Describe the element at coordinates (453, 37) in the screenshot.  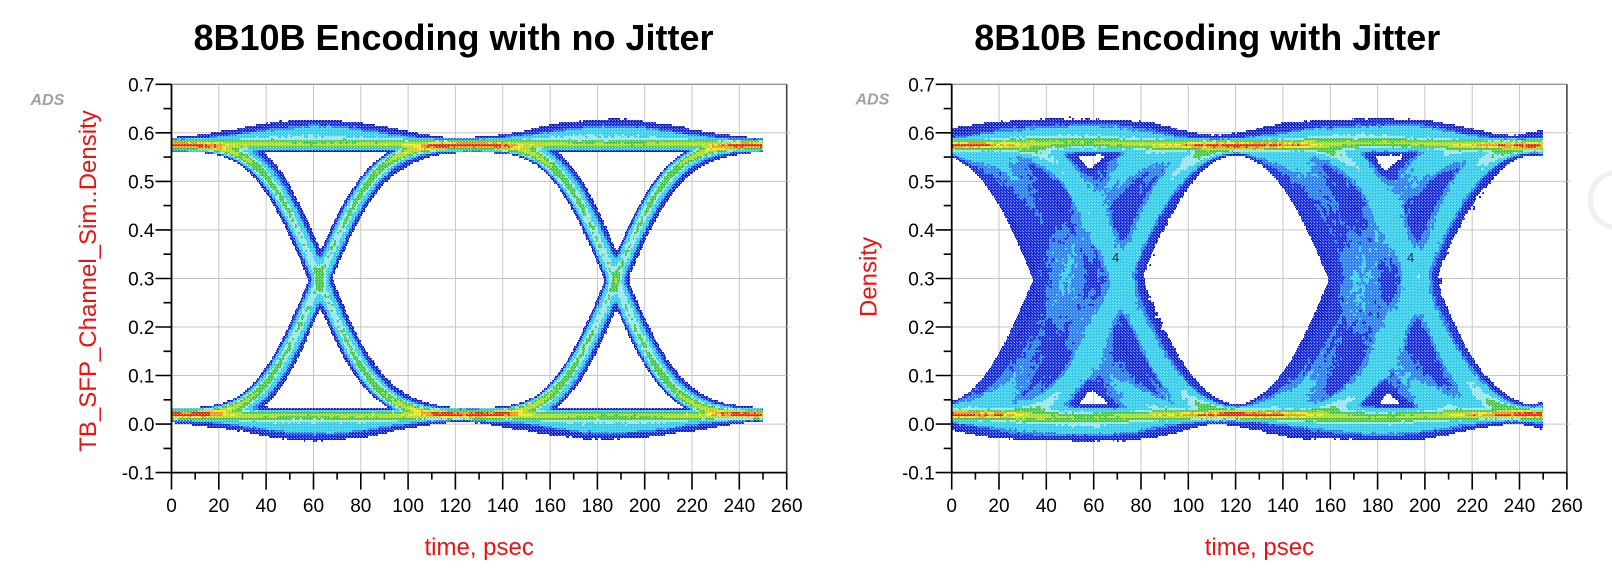
I see `svg-text: 8B10B Encoding with no Jitter` at that location.